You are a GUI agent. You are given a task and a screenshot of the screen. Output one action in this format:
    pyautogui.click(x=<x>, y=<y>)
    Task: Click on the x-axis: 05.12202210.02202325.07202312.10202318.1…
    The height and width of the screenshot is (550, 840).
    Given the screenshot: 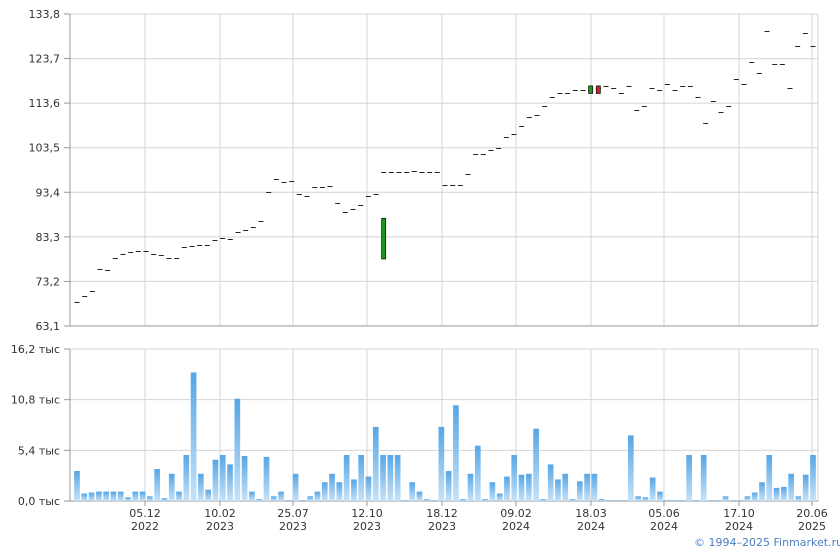 What is the action you would take?
    pyautogui.click(x=478, y=517)
    